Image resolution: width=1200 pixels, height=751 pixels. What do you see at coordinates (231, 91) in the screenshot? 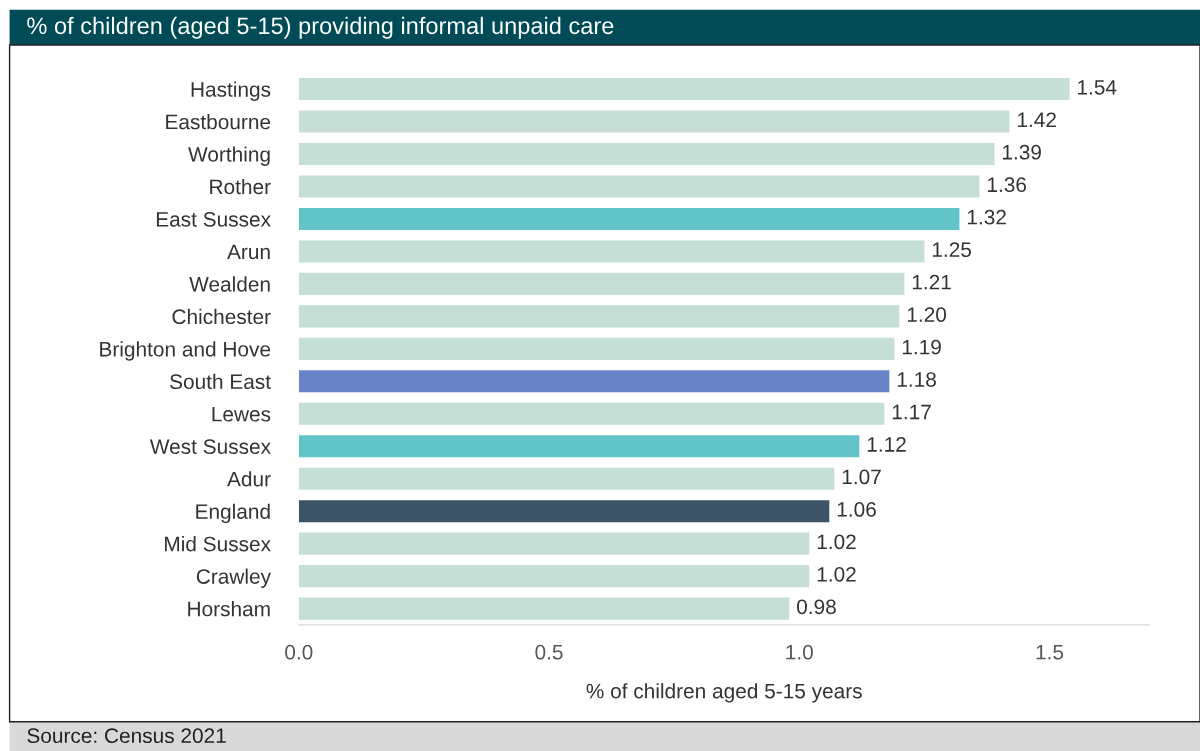
I see `y-tick-label: Hastings` at bounding box center [231, 91].